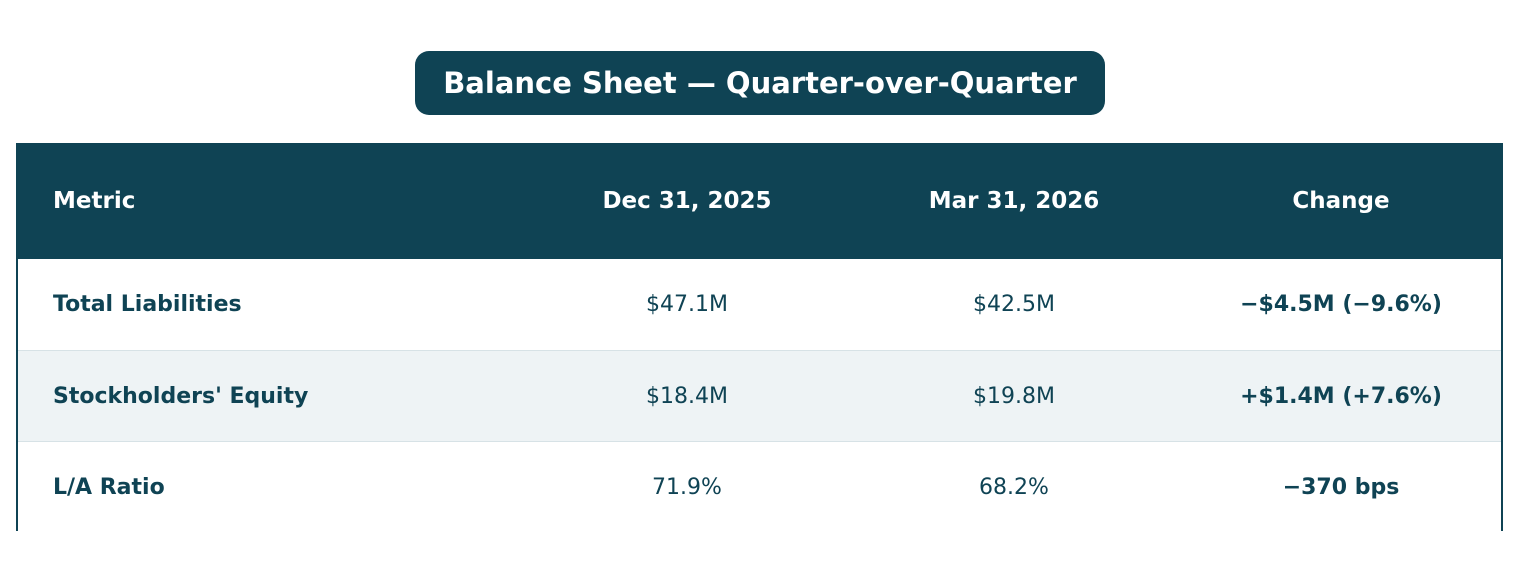  I want to click on row-curr-value: $42.5M, so click(1014, 304).